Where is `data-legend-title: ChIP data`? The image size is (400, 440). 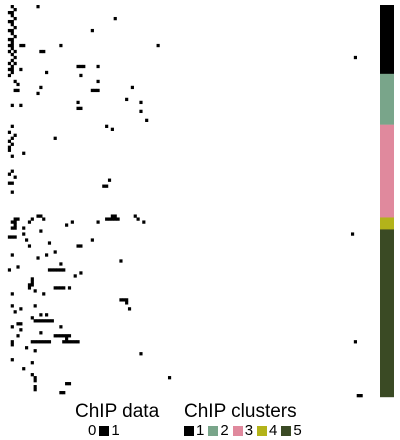
data-legend-title: ChIP data is located at coordinates (117, 411).